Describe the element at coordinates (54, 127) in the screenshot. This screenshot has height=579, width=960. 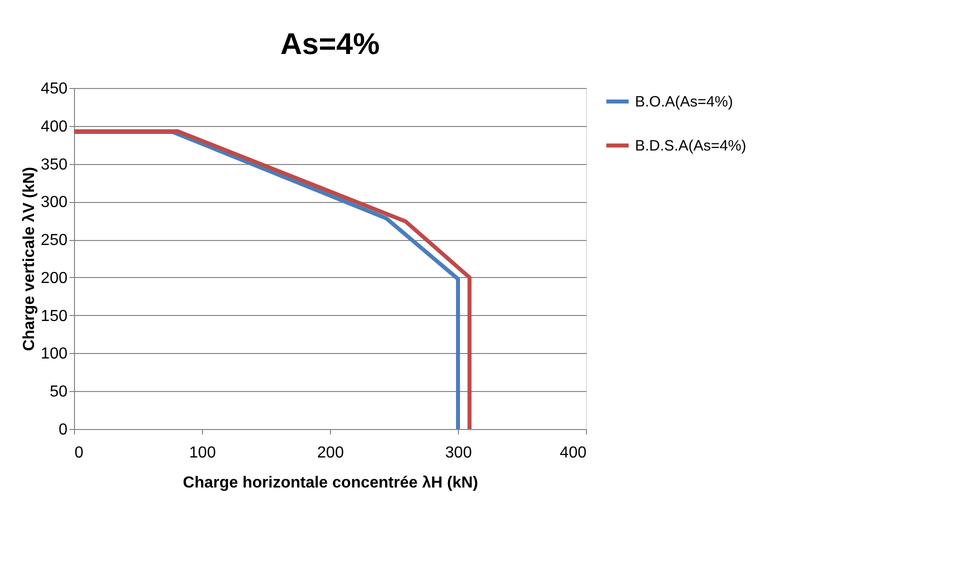
I see `y-tick-label: 400` at that location.